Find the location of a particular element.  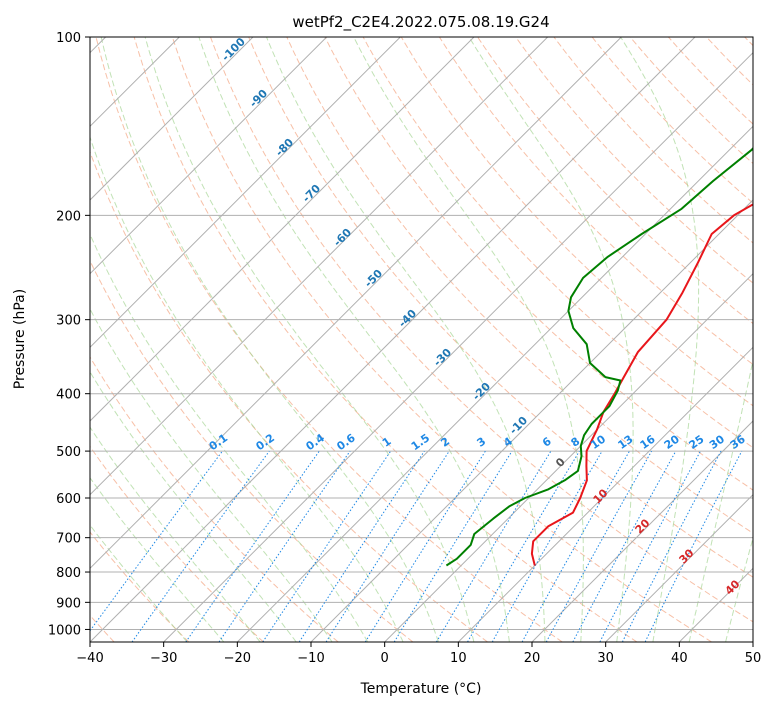

x-axis-label: Temperature (°C) is located at coordinates (421, 689).